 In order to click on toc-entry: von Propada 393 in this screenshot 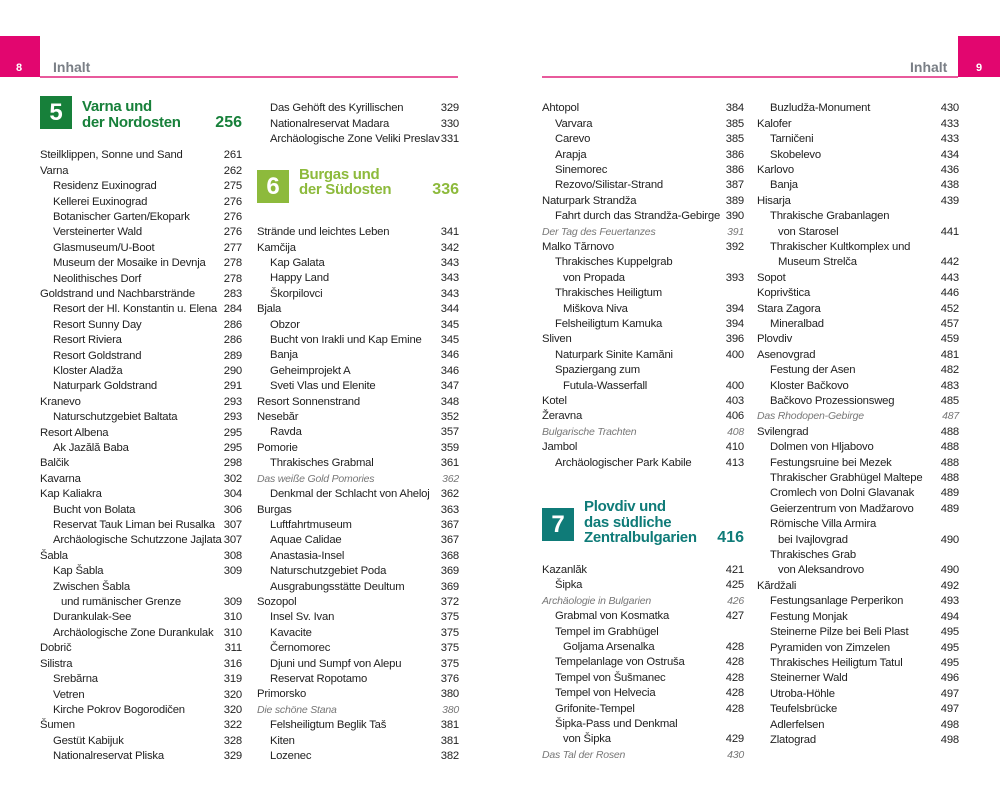, I will do `click(643, 278)`.